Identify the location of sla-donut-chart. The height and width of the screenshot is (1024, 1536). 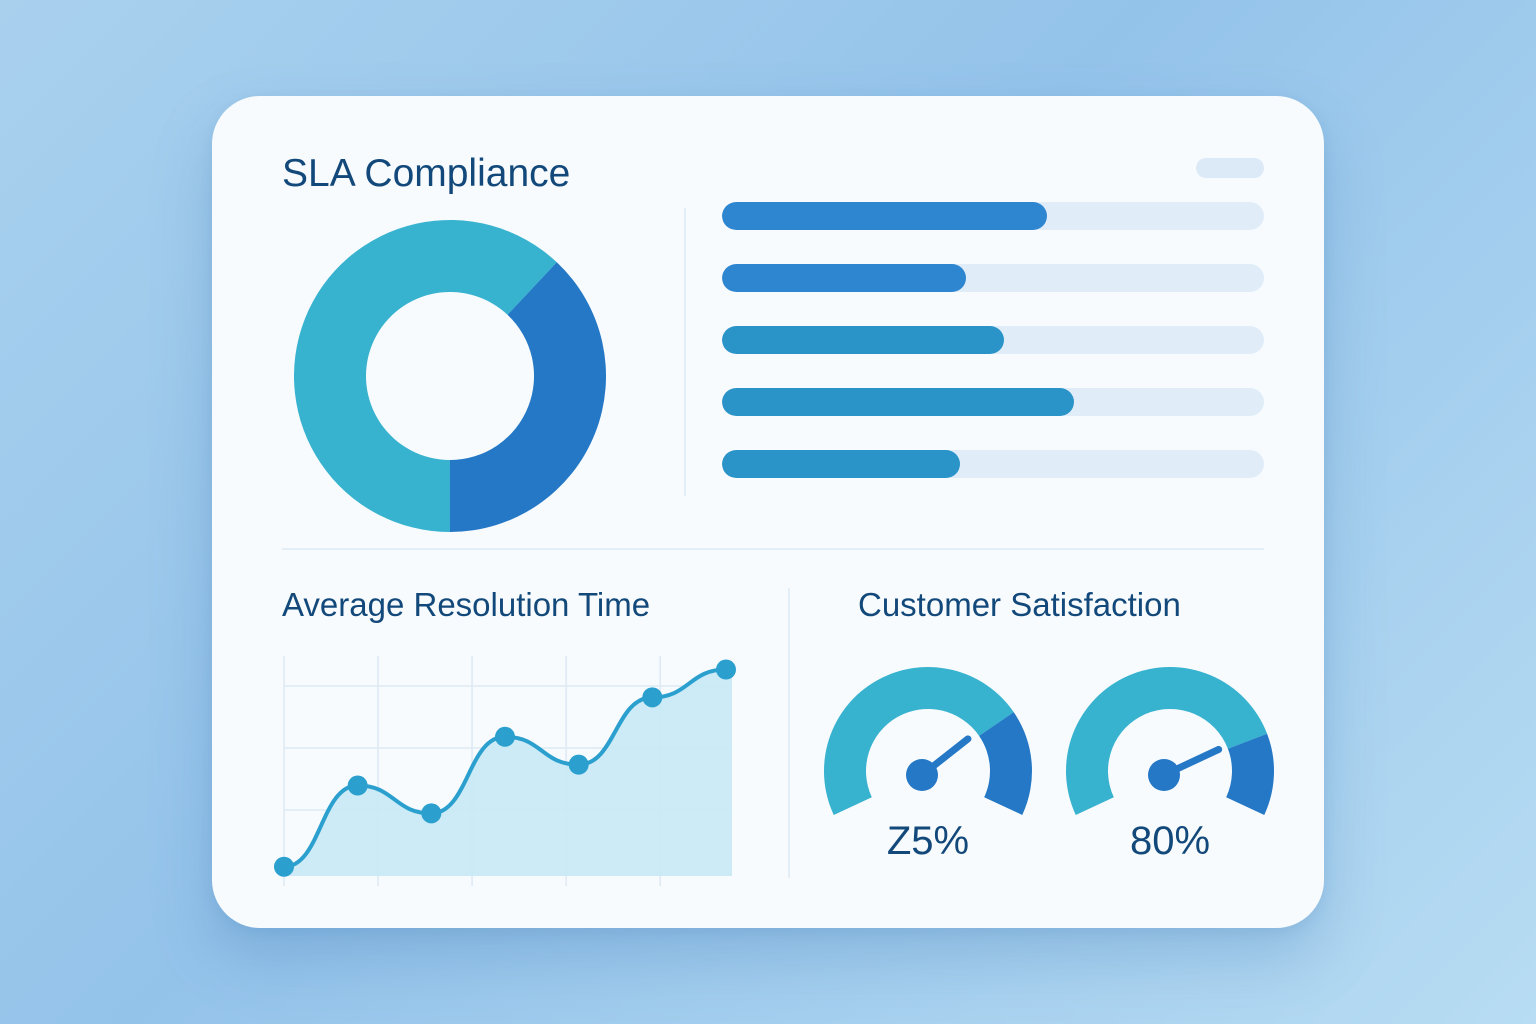
(449, 375).